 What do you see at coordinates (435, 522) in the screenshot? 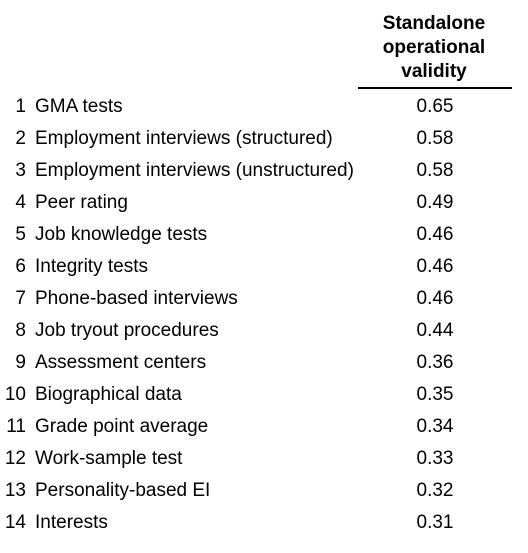
I see `row-value: 0.31` at bounding box center [435, 522].